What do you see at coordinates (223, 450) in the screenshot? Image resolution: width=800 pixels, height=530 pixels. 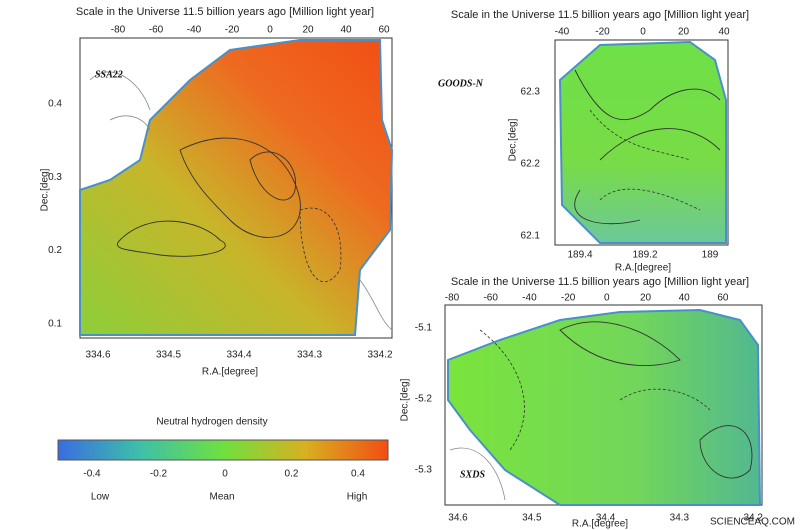 I see `colorbar` at bounding box center [223, 450].